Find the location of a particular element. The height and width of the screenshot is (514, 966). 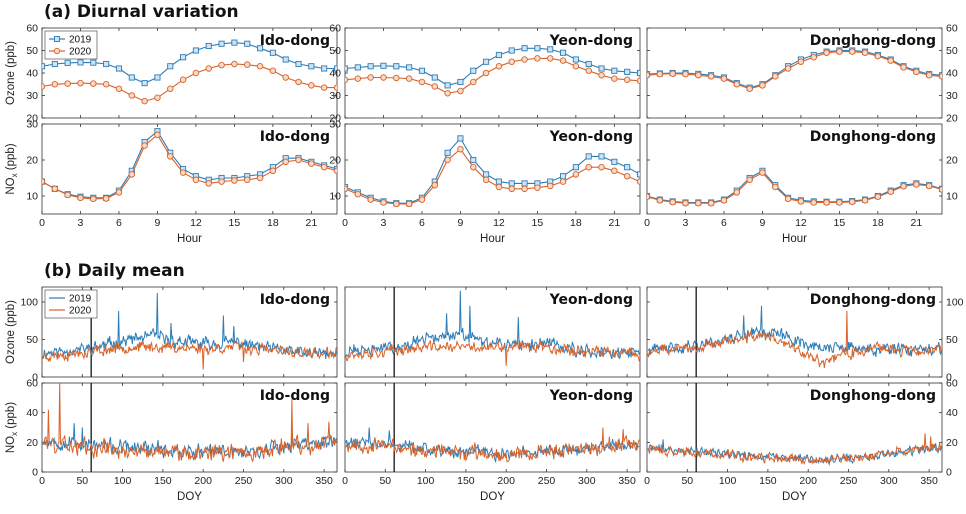

x-axis-label: Hour is located at coordinates (189, 239).